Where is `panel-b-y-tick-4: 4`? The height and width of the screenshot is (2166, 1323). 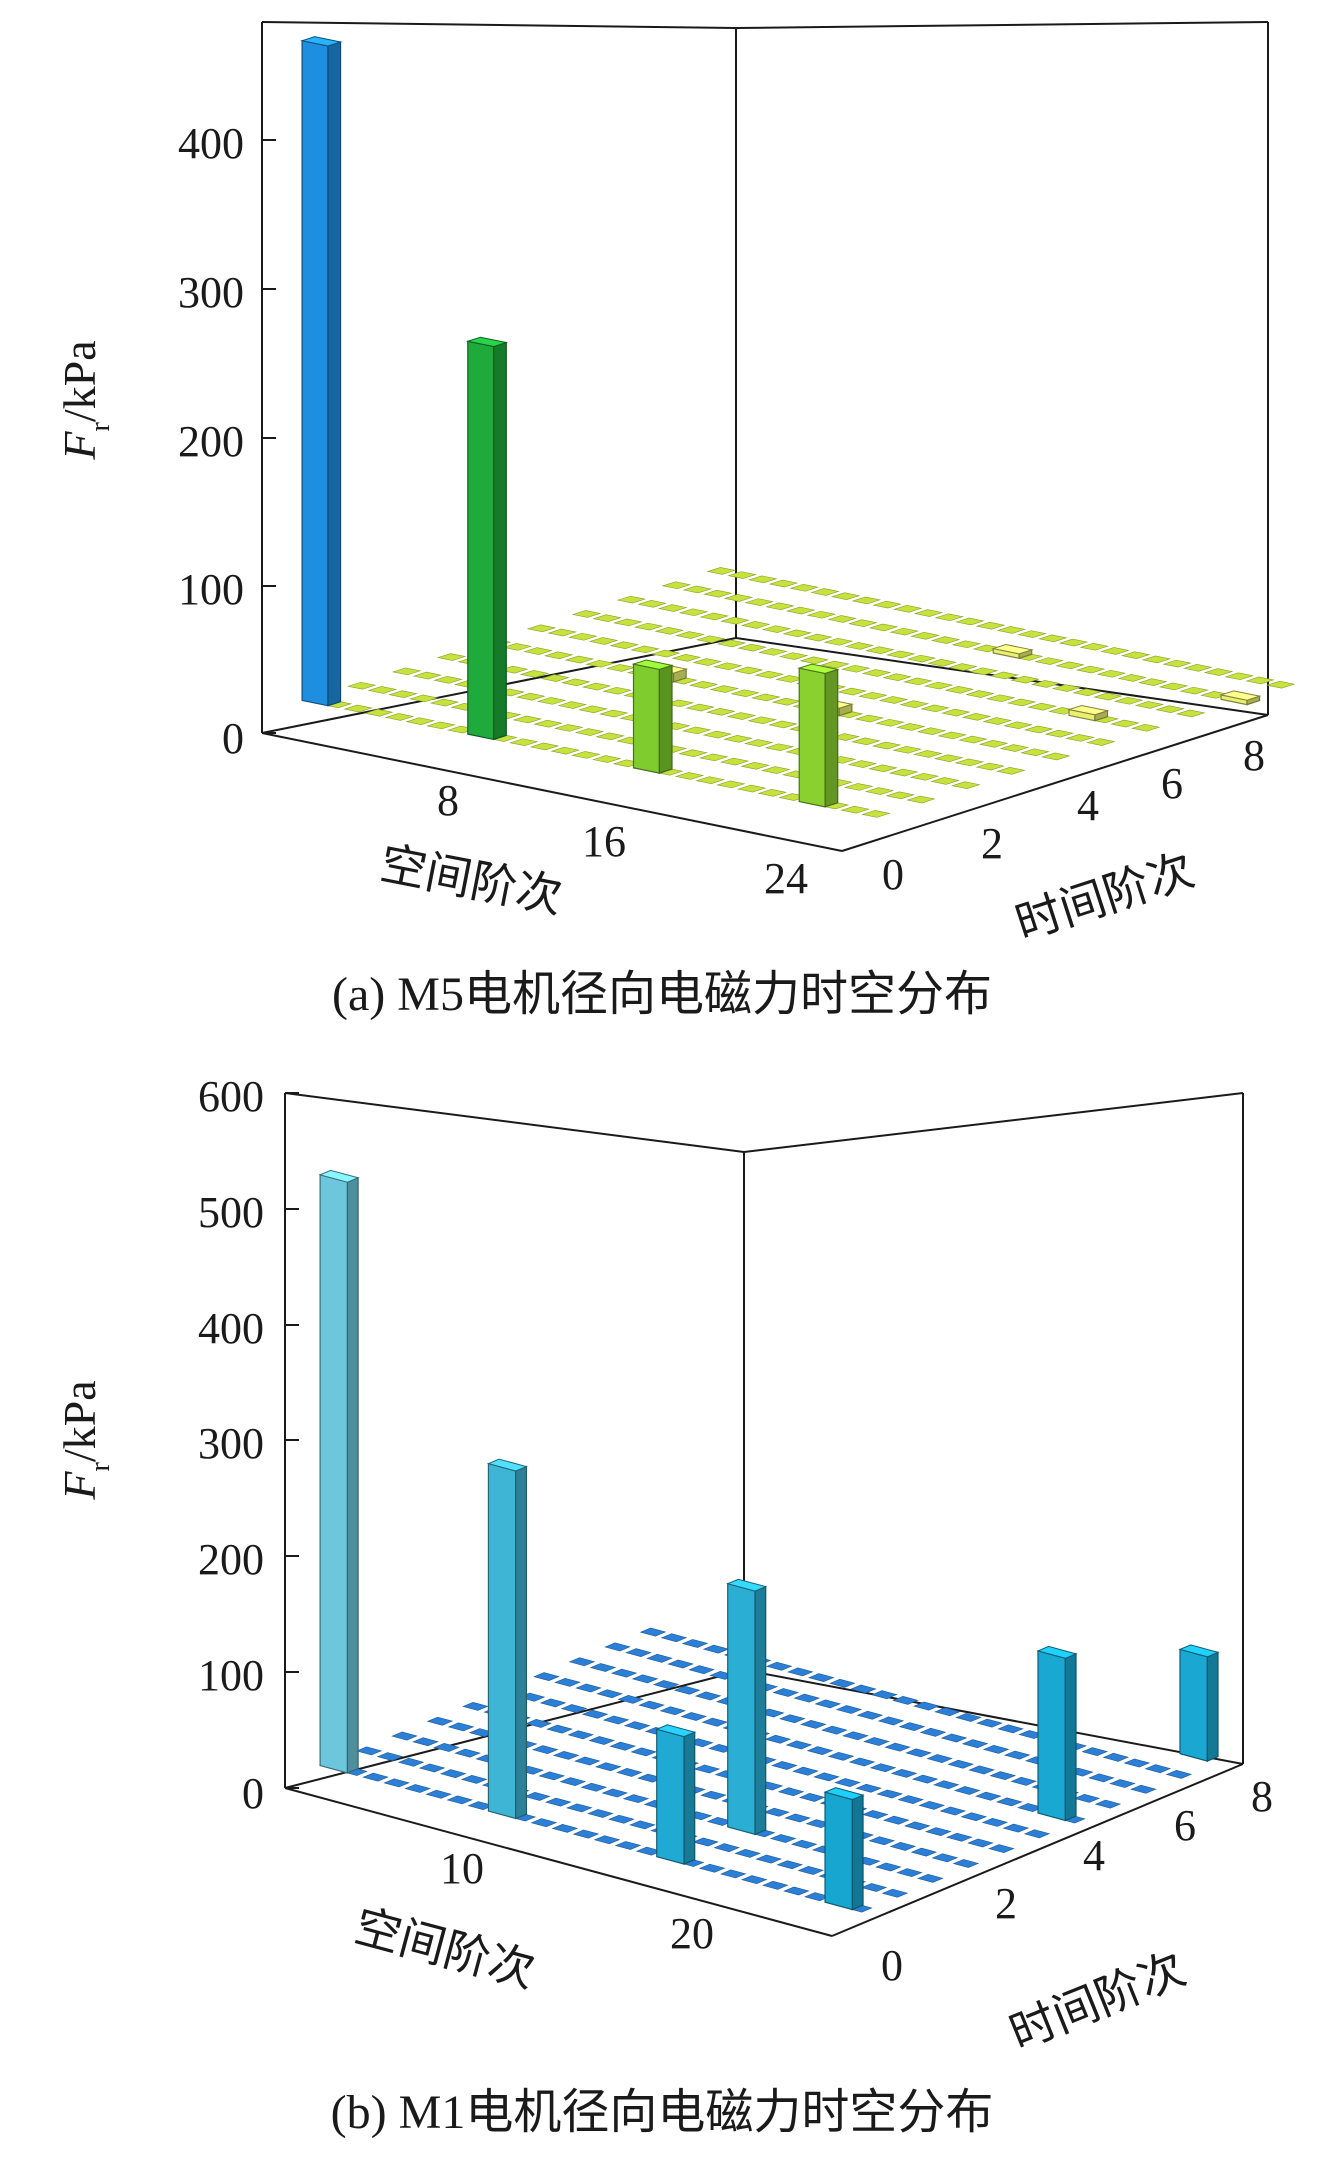
panel-b-y-tick-4: 4 is located at coordinates (1094, 1855).